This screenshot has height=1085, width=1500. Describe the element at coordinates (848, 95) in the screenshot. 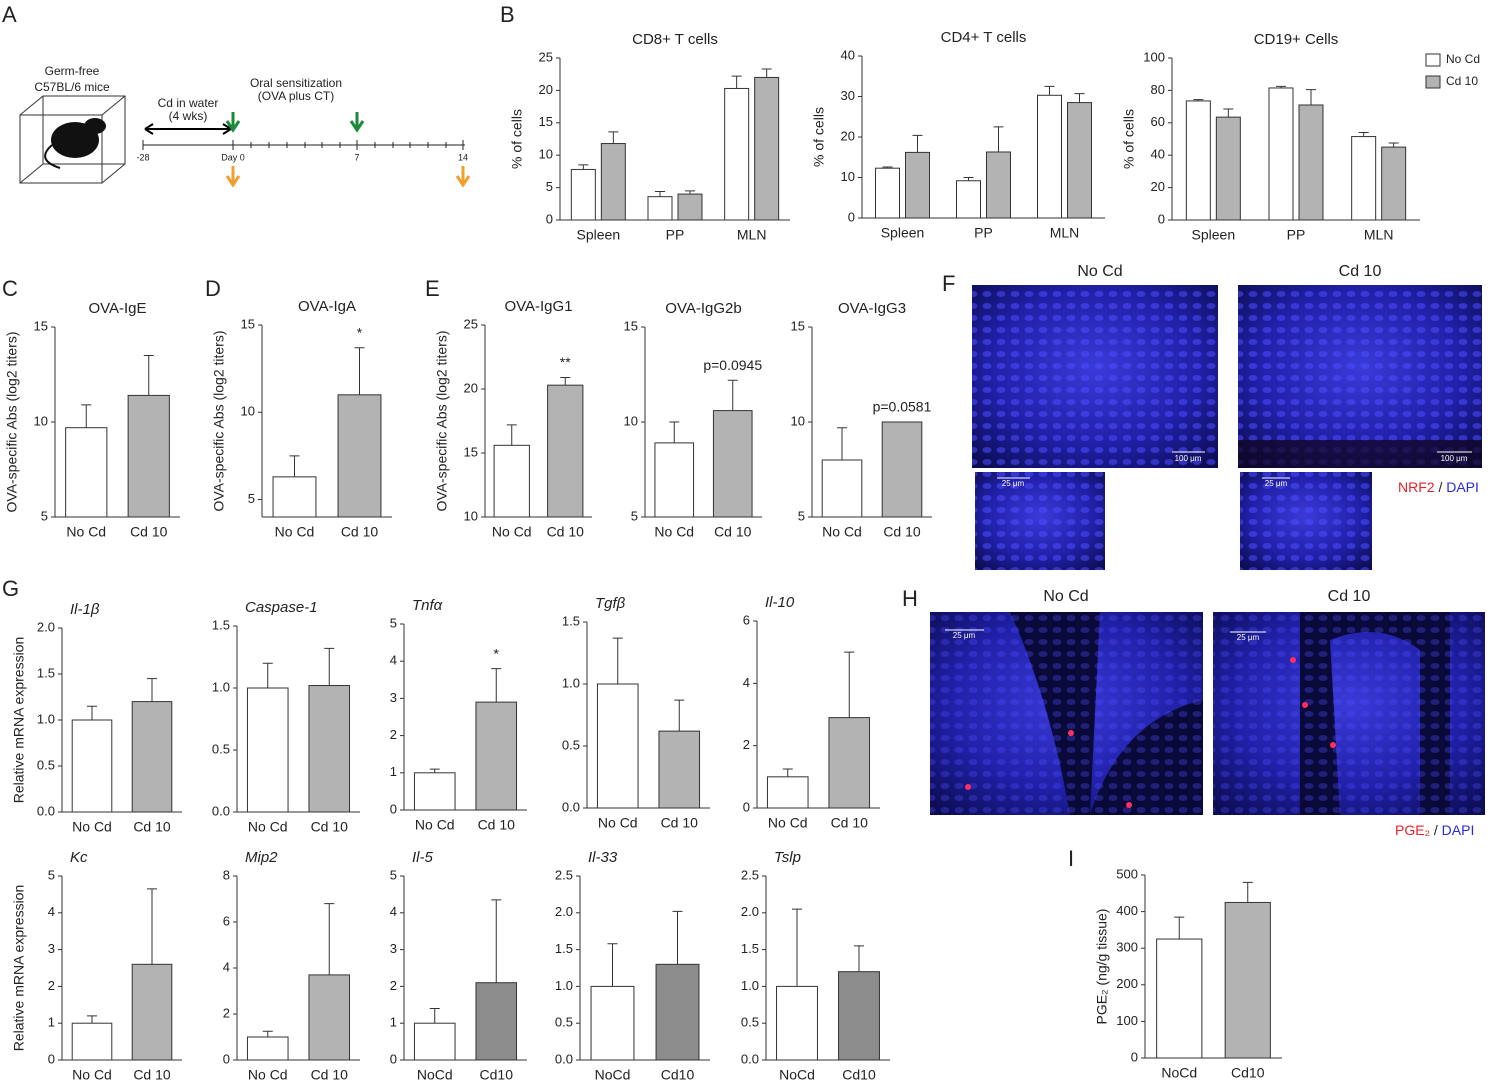

I see `y-tick-label: 30` at that location.